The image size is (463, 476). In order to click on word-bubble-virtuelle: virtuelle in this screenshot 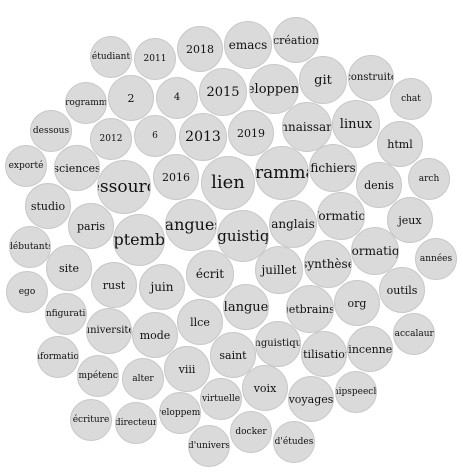, I will do `click(221, 399)`.